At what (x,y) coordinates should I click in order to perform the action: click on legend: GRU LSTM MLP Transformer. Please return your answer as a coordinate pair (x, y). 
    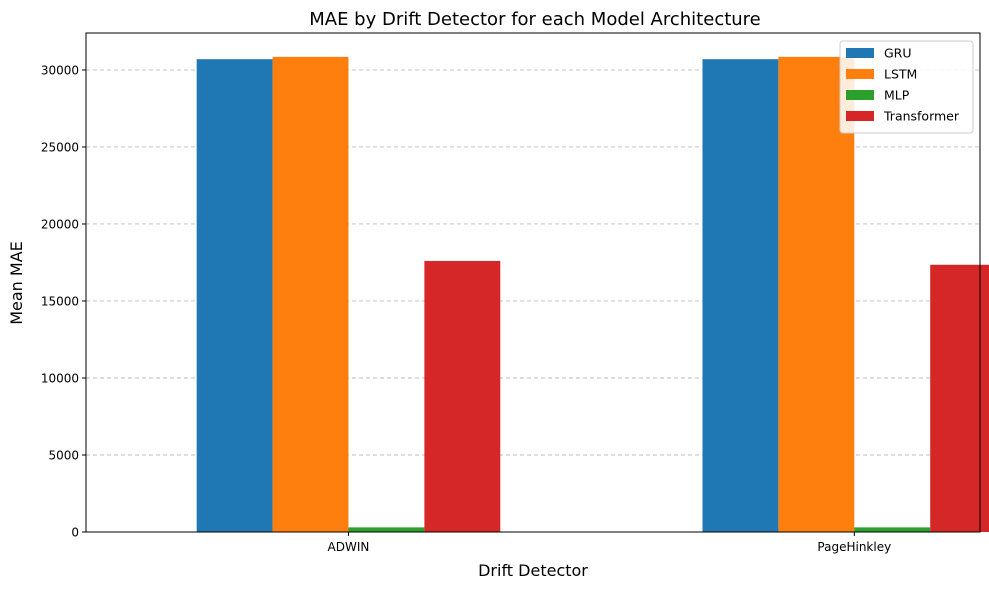
    Looking at the image, I should click on (906, 87).